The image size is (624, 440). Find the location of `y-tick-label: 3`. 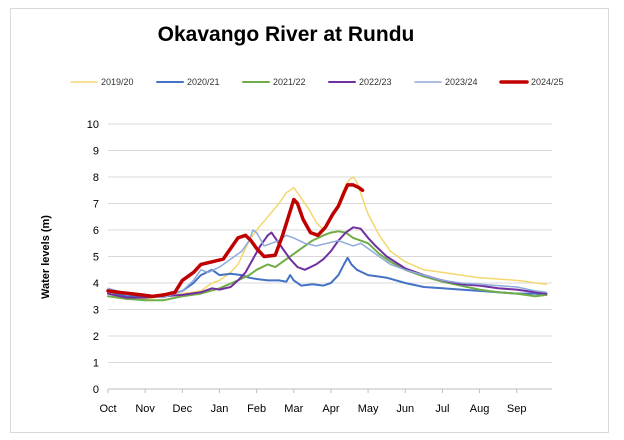

y-tick-label: 3 is located at coordinates (96, 311).